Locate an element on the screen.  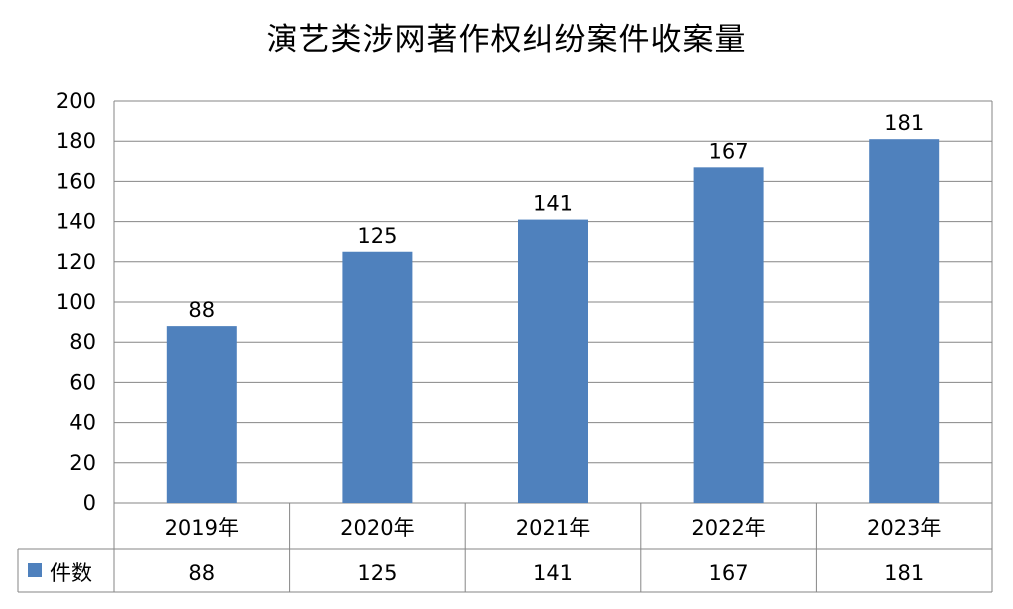
y-tick-label: 60 is located at coordinates (82, 382).